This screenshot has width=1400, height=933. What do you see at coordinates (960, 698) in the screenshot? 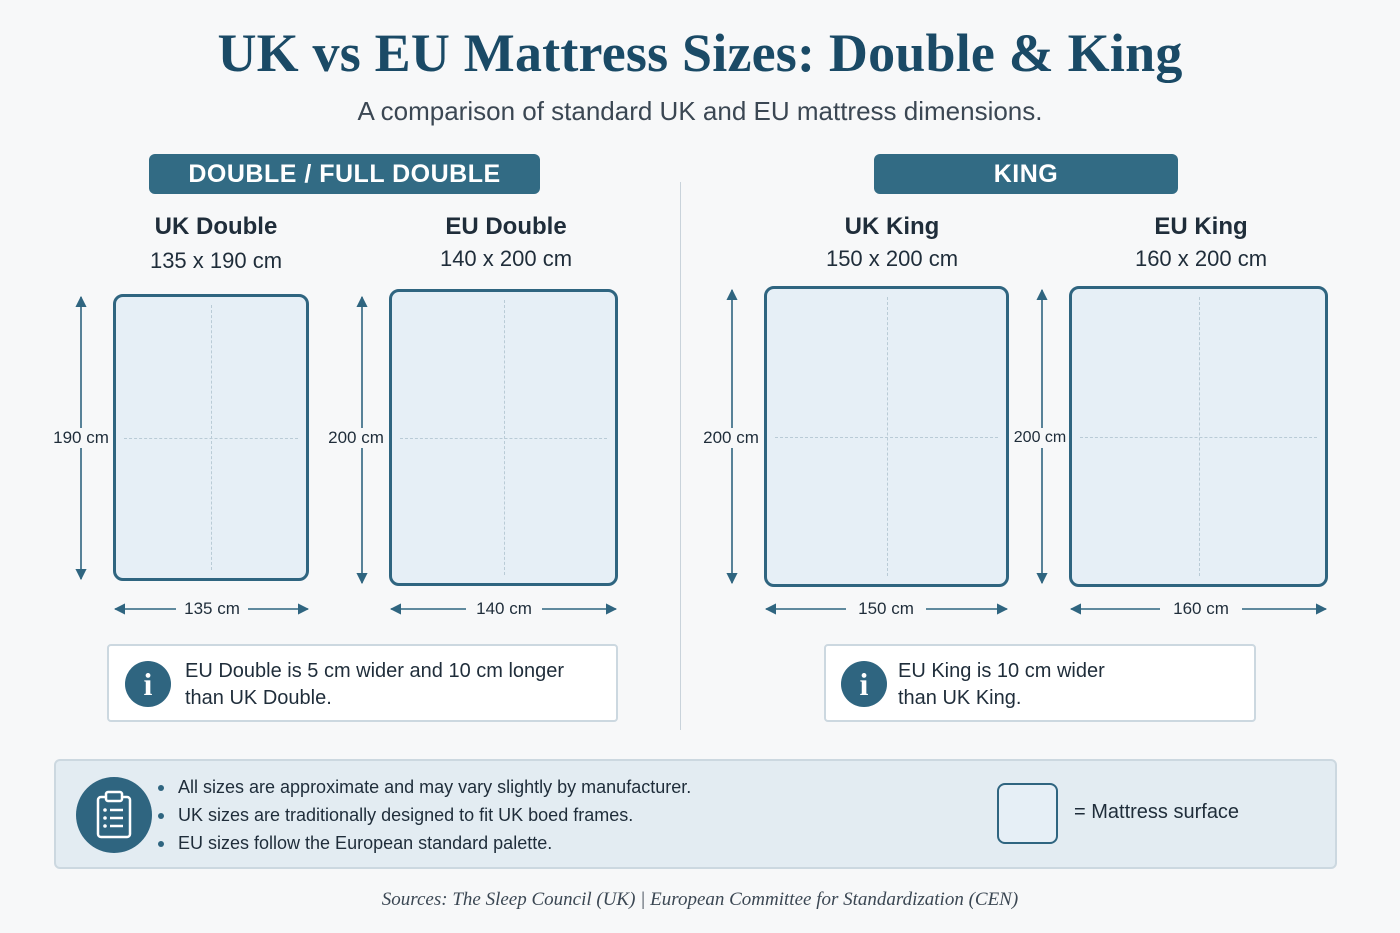
I see `king-note-line-2: than UK King.` at bounding box center [960, 698].